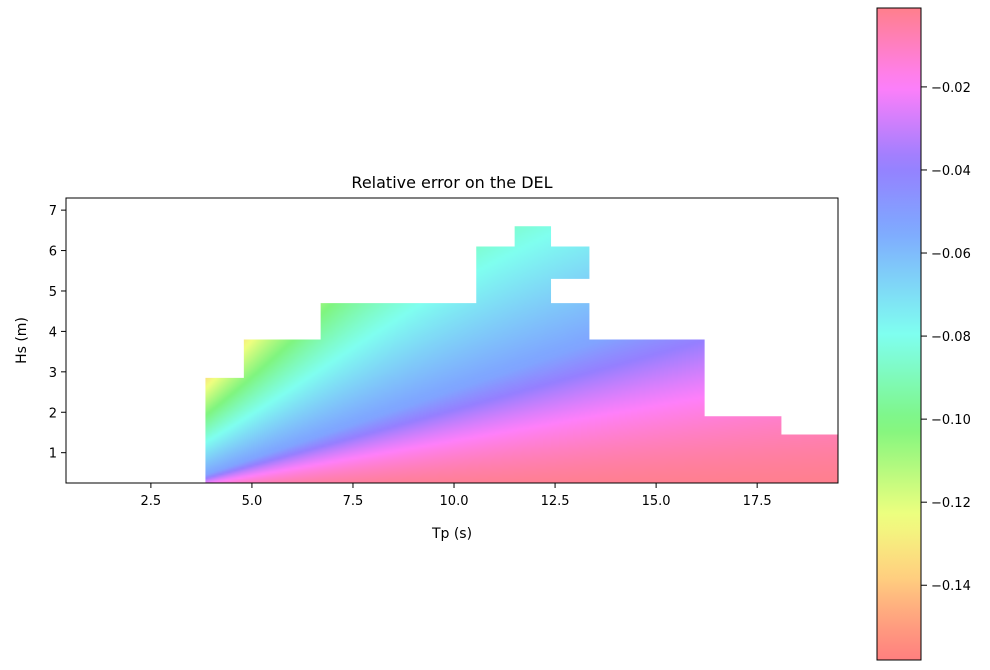 The image size is (990, 670). What do you see at coordinates (951, 254) in the screenshot?
I see `colorbar-tick-label: −0.06` at bounding box center [951, 254].